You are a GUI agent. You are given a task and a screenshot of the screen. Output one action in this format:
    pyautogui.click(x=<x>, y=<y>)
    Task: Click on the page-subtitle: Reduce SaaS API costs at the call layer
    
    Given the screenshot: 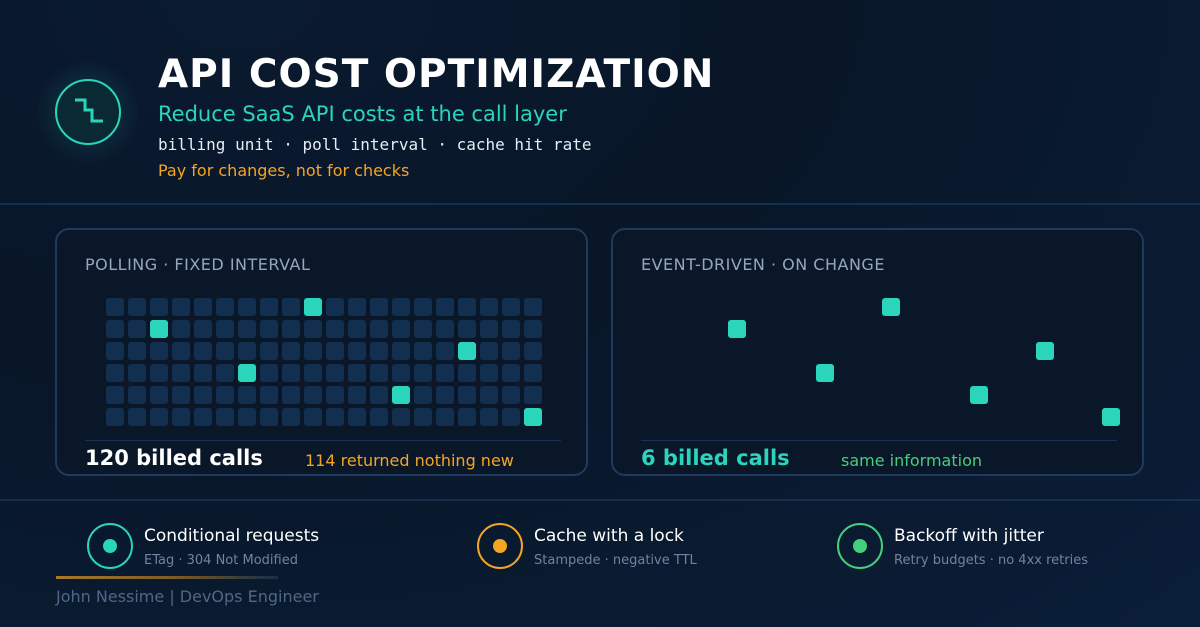 What is the action you would take?
    pyautogui.click(x=362, y=114)
    